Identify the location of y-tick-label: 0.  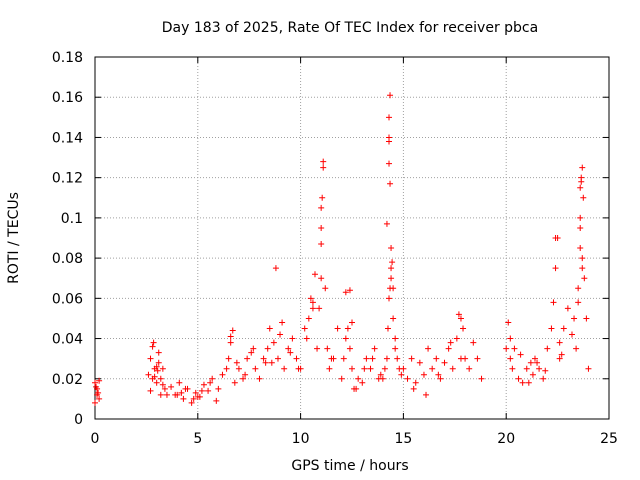
(78, 420).